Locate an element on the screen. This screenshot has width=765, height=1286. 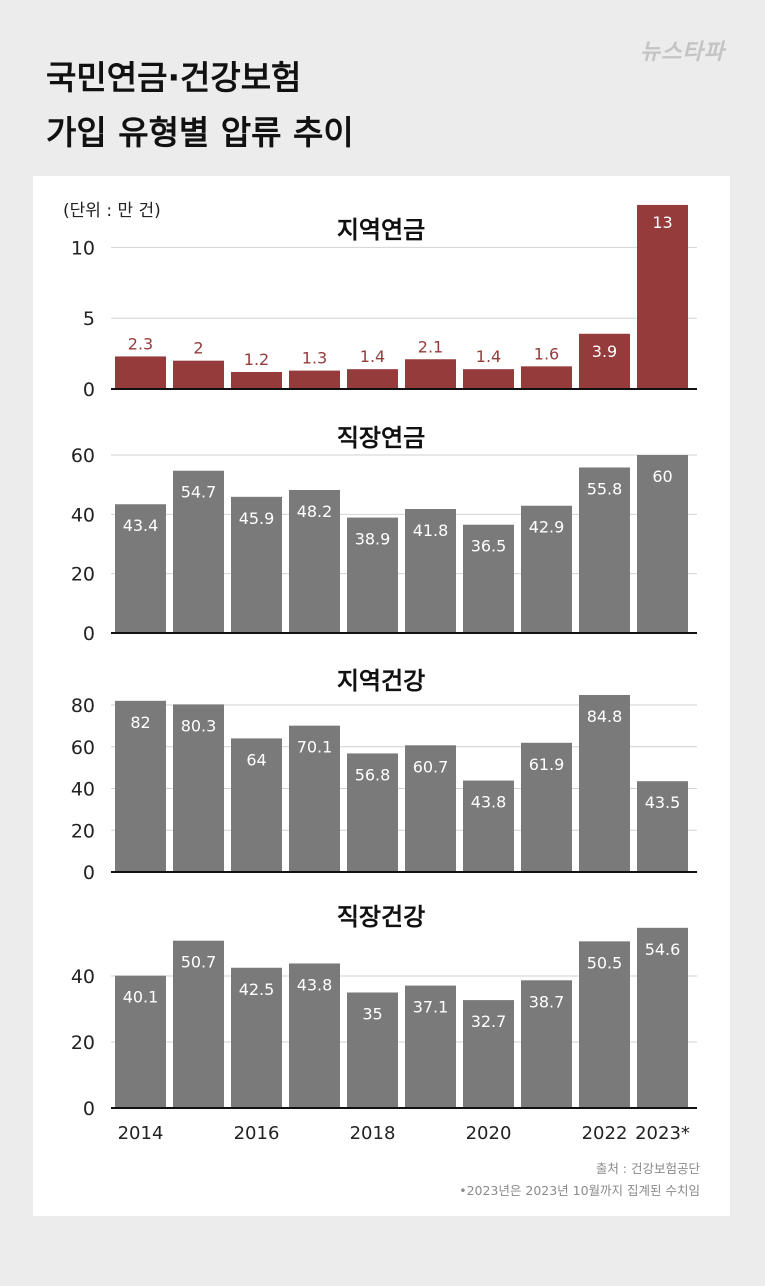
bar-value-label: 61.9 is located at coordinates (547, 764).